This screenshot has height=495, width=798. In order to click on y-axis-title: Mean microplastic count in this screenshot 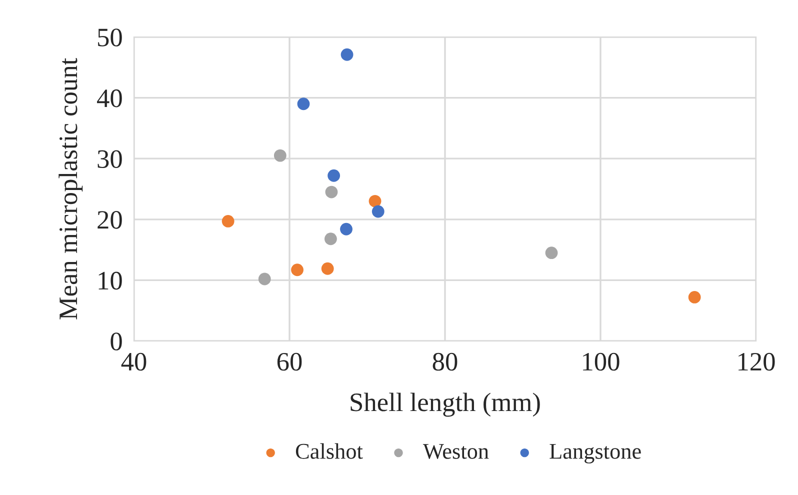, I will do `click(70, 189)`.